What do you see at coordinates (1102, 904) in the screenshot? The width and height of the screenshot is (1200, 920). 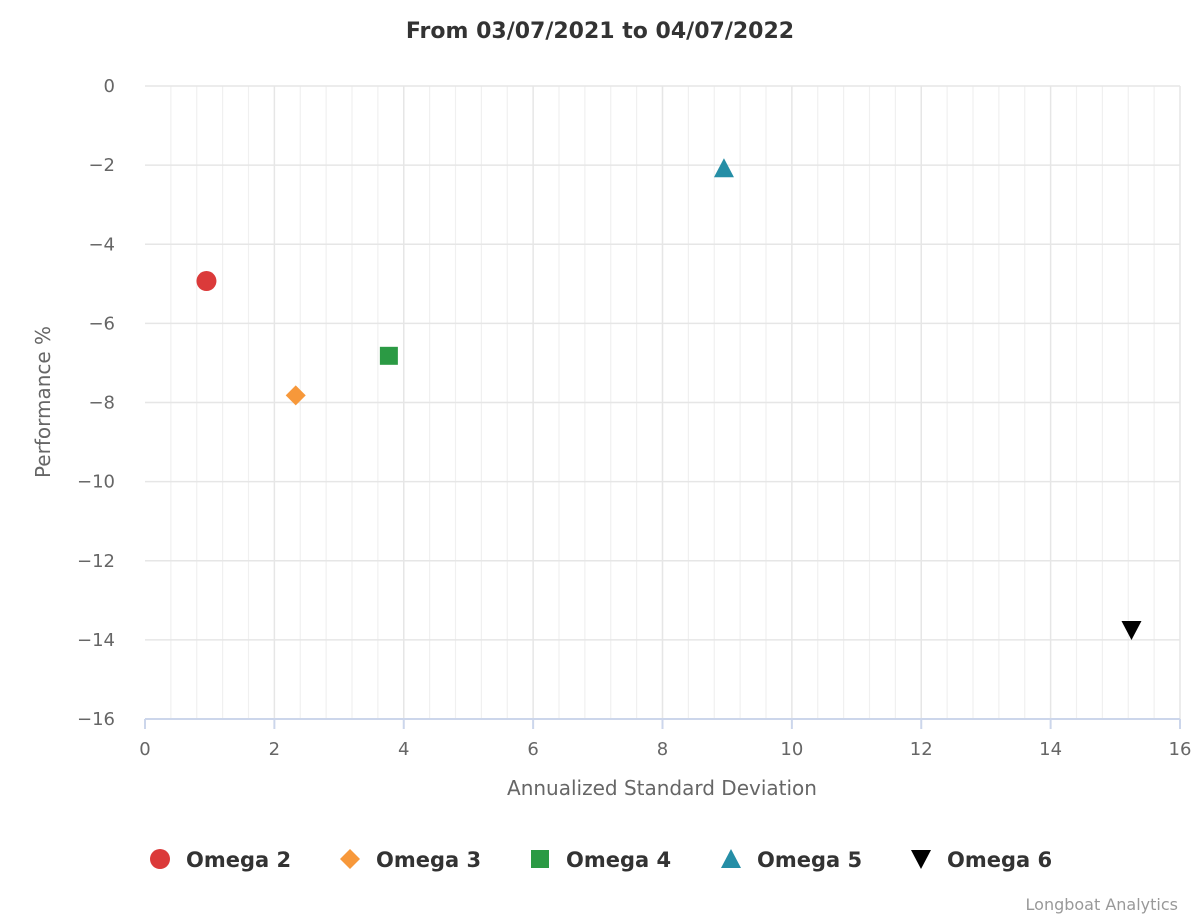 I see `credits-text: Longboat Analytics` at bounding box center [1102, 904].